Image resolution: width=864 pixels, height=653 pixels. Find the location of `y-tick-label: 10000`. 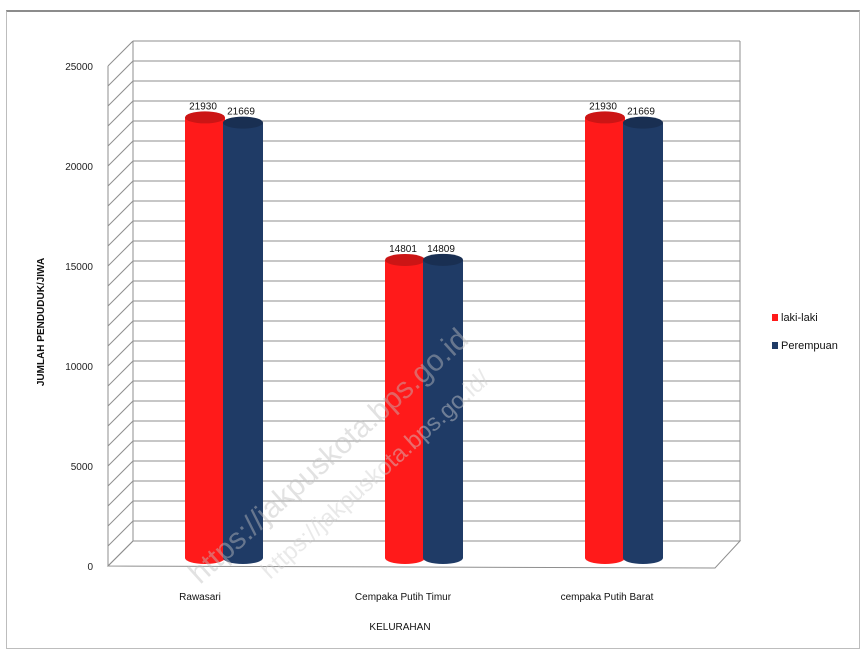

y-tick-label: 10000 is located at coordinates (79, 367).